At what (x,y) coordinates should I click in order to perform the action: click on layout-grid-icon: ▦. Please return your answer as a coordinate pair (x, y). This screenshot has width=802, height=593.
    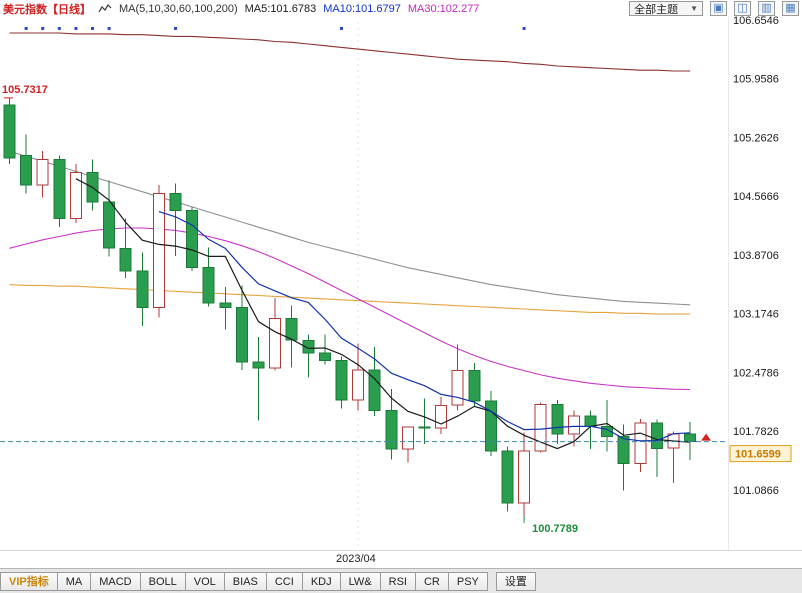
    Looking at the image, I should click on (790, 8).